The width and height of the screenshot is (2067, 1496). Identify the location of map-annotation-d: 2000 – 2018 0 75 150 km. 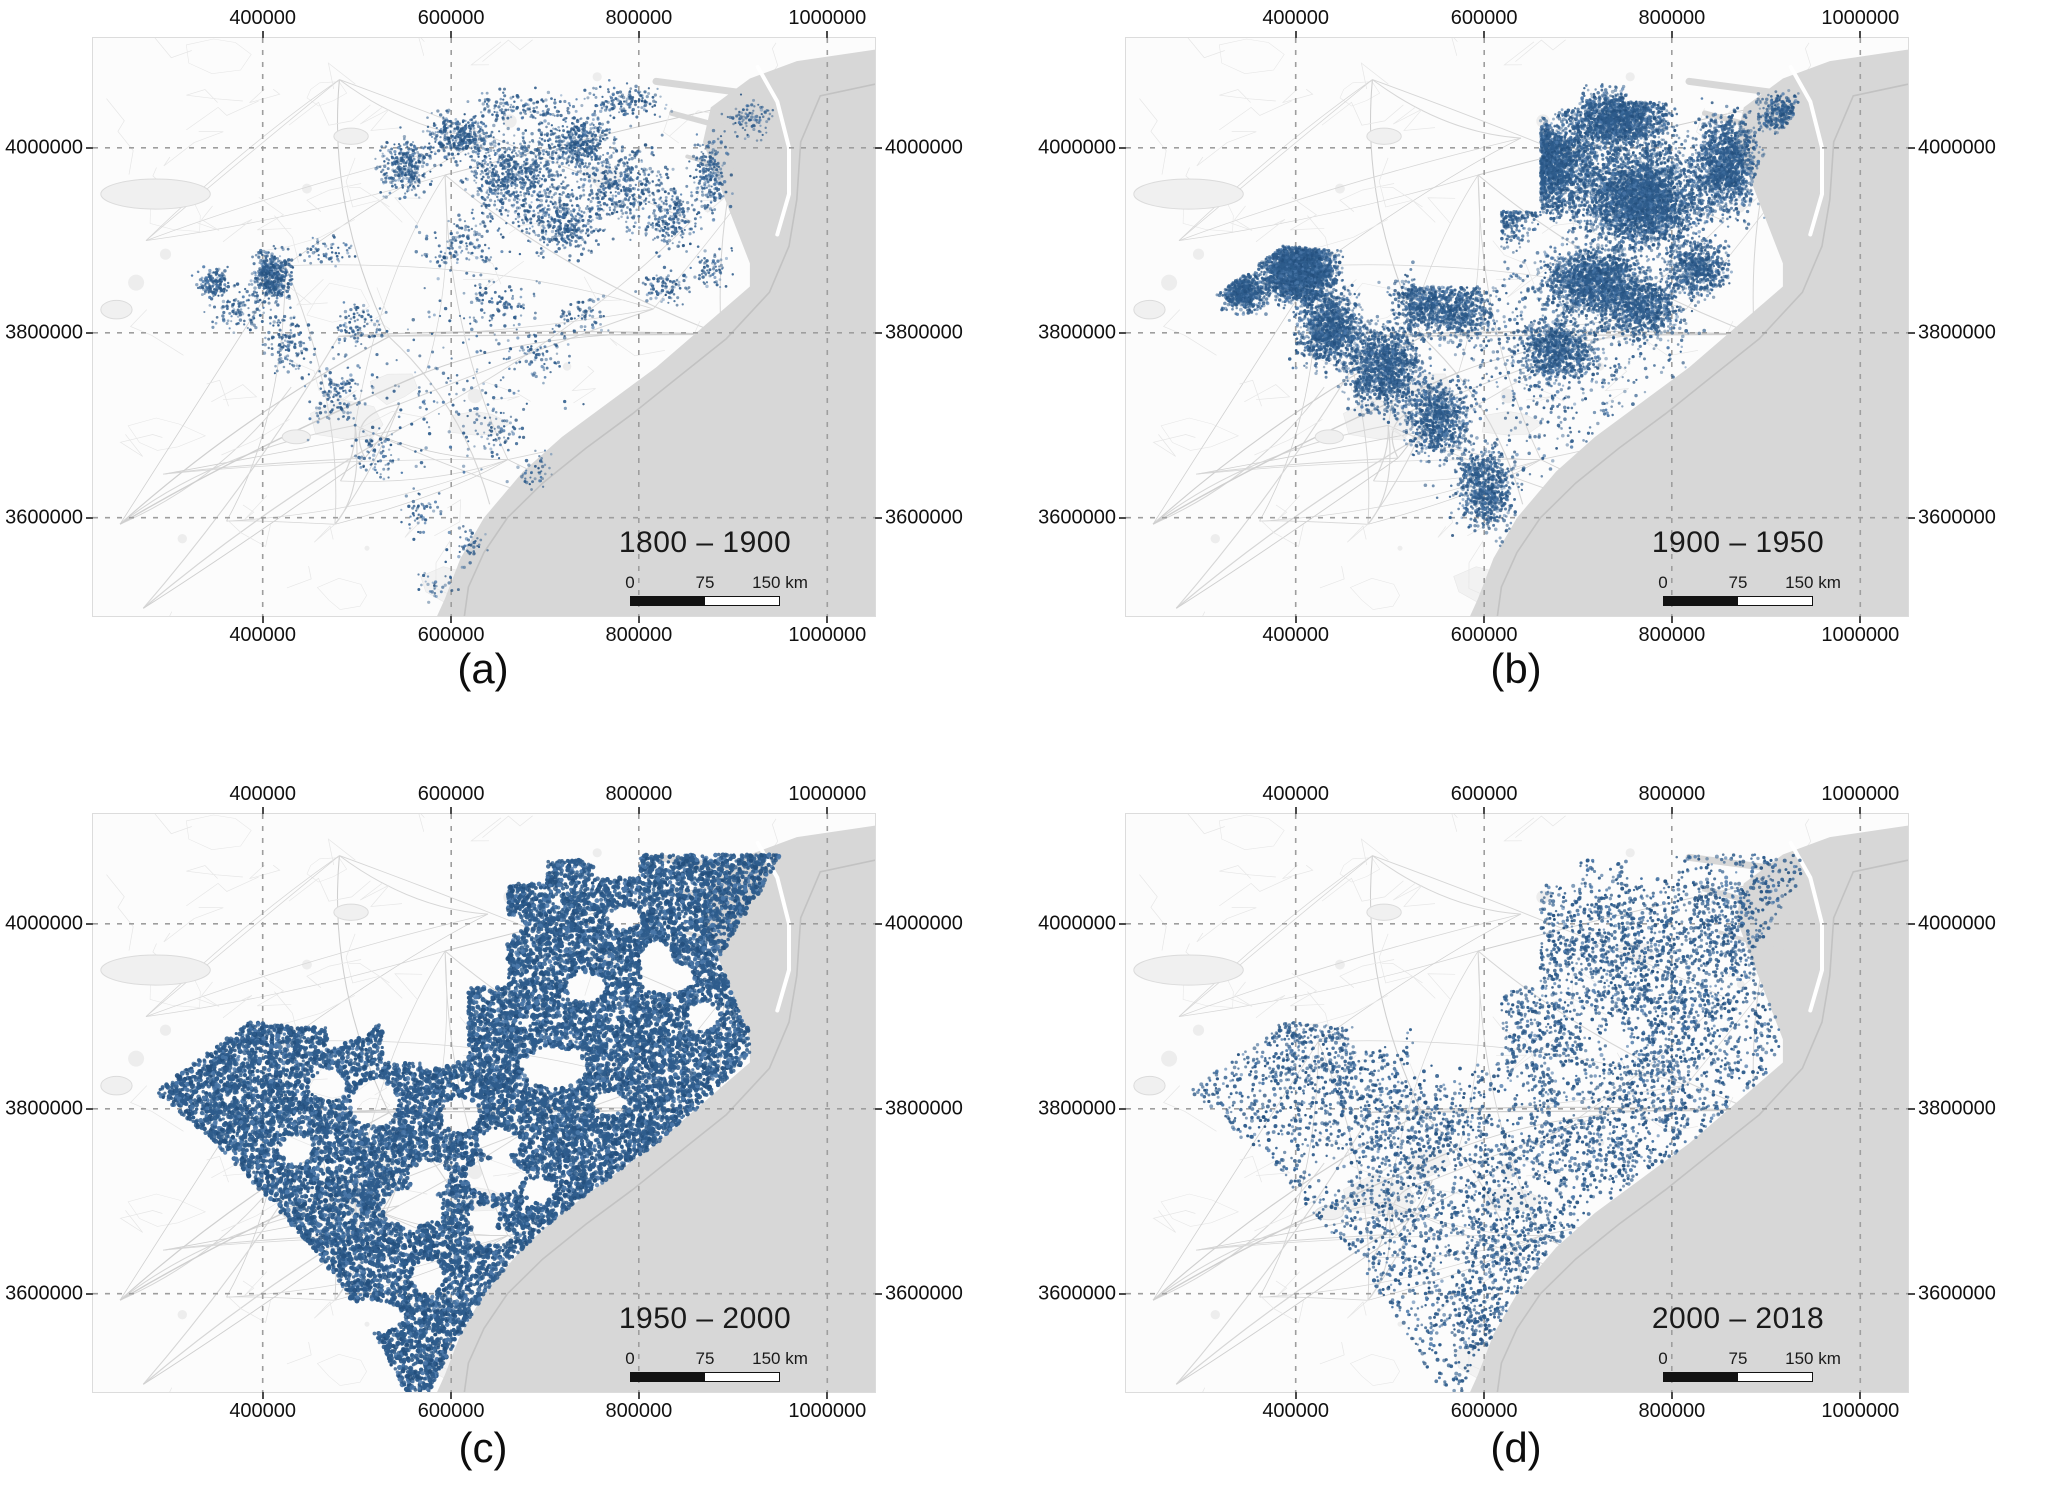
(1738, 1342).